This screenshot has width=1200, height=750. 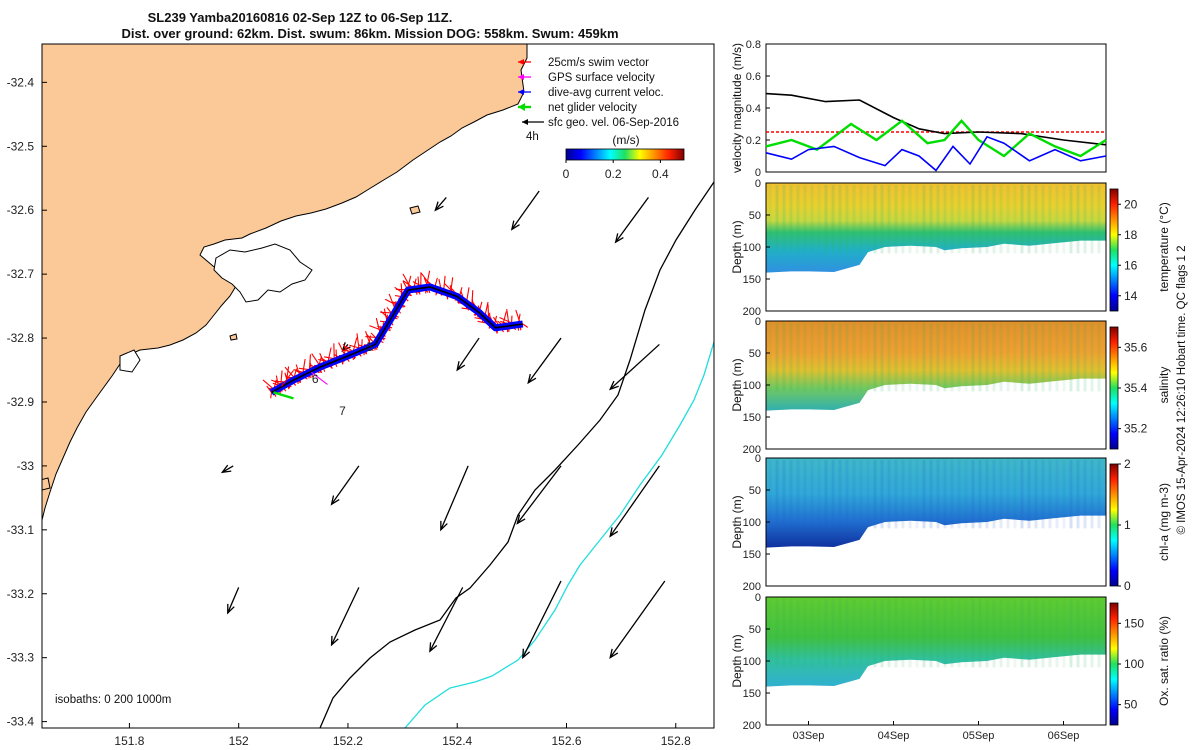 I want to click on section-x-tick-label: 05Sep, so click(x=979, y=736).